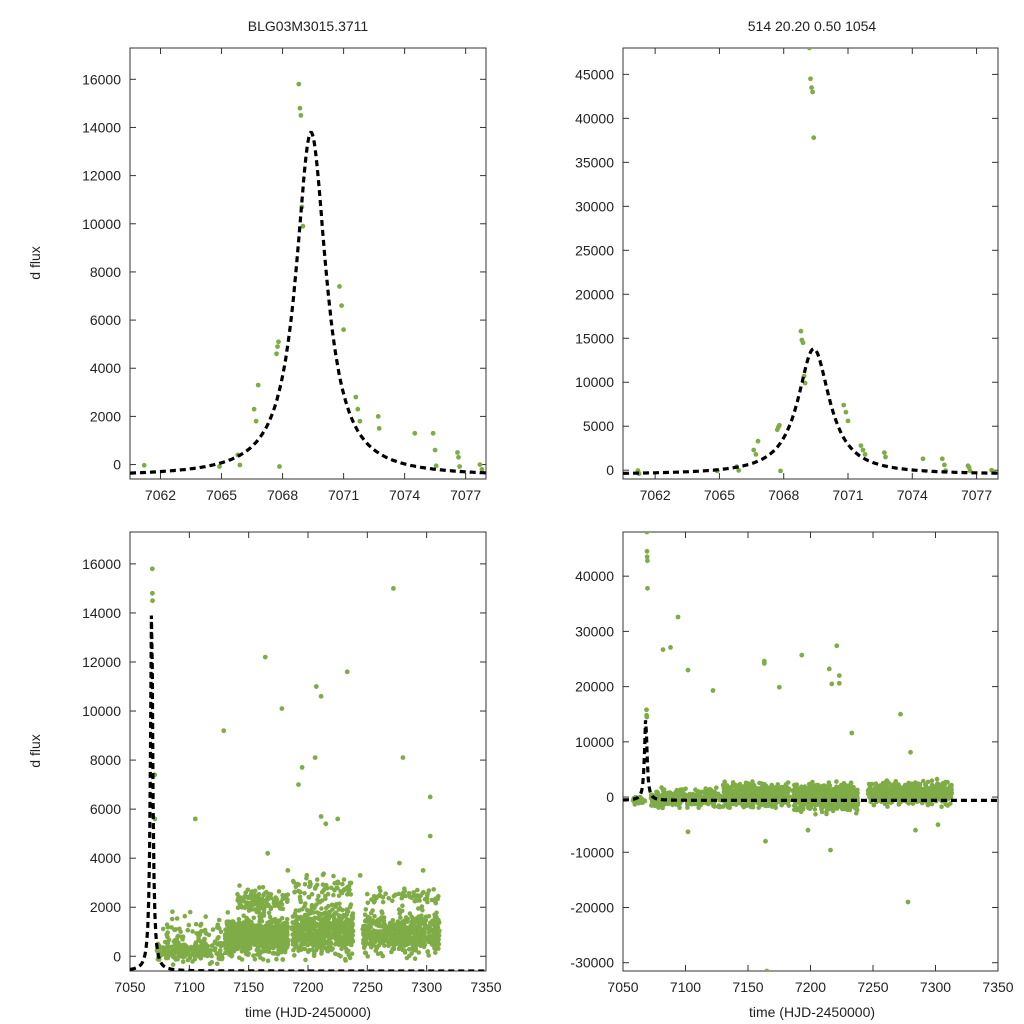 The image size is (1024, 1024). What do you see at coordinates (465, 495) in the screenshot?
I see `xtick-label: 7077` at bounding box center [465, 495].